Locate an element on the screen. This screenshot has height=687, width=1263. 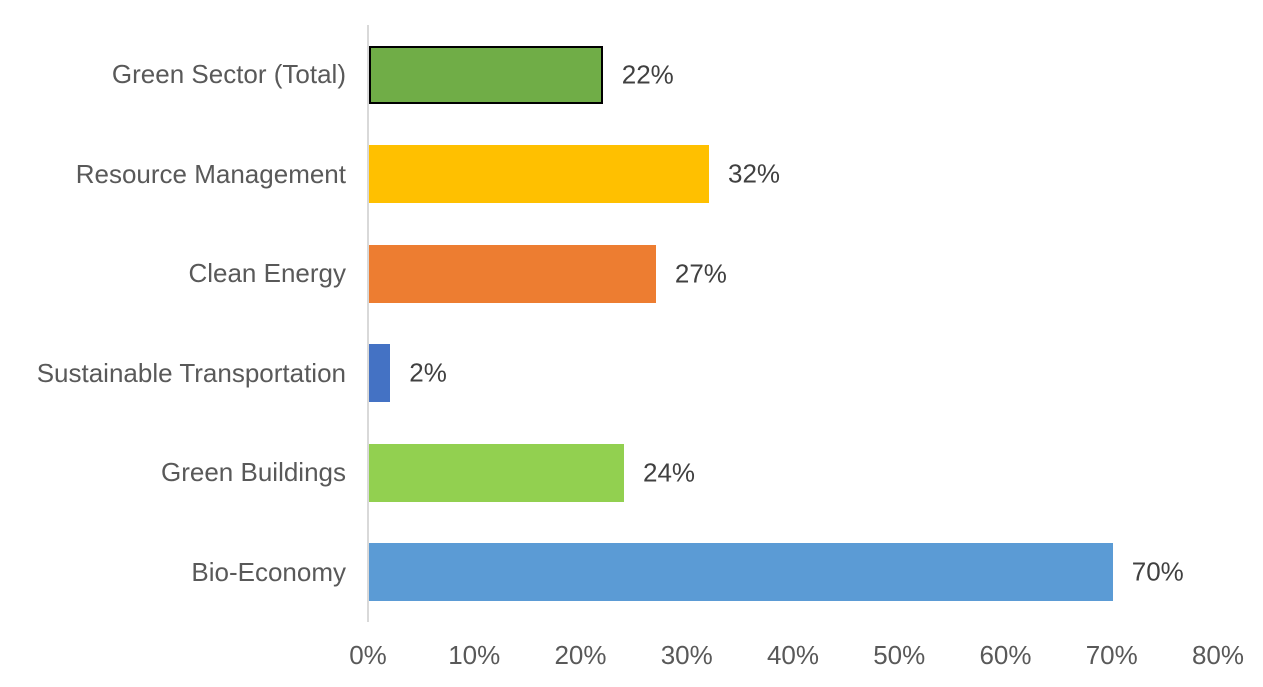
value-label: 24% is located at coordinates (669, 472).